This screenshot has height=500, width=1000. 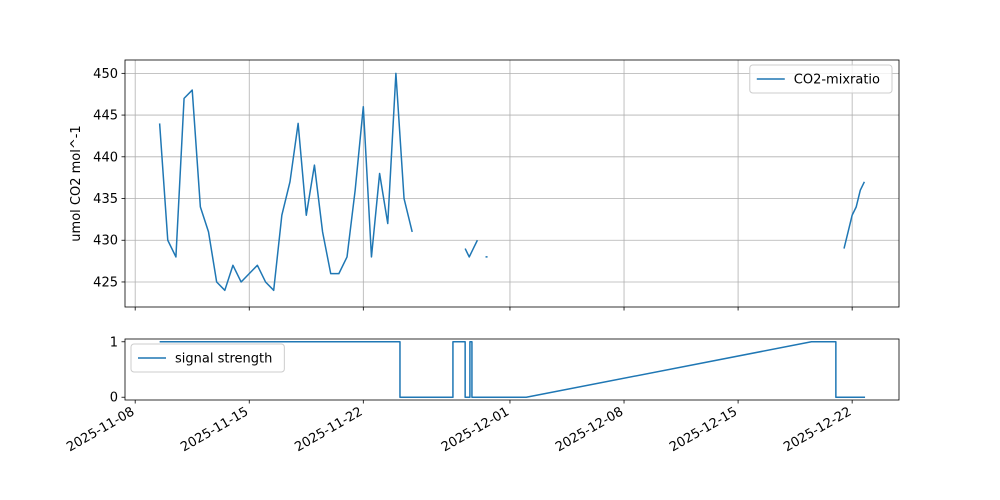 I want to click on legend: signal strength, so click(x=207, y=358).